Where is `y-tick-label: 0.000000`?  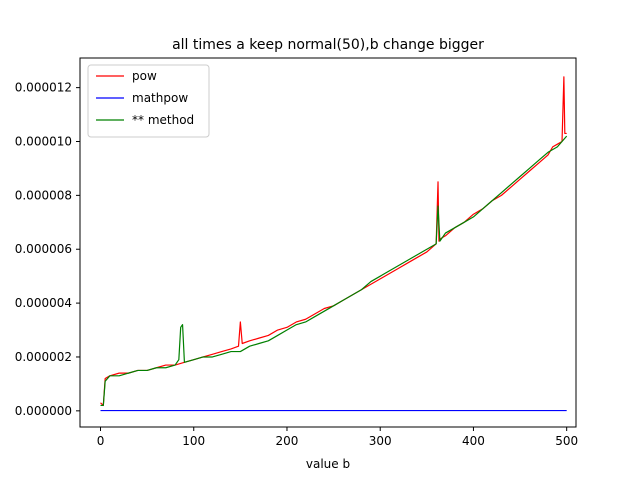
y-tick-label: 0.000000 is located at coordinates (43, 411).